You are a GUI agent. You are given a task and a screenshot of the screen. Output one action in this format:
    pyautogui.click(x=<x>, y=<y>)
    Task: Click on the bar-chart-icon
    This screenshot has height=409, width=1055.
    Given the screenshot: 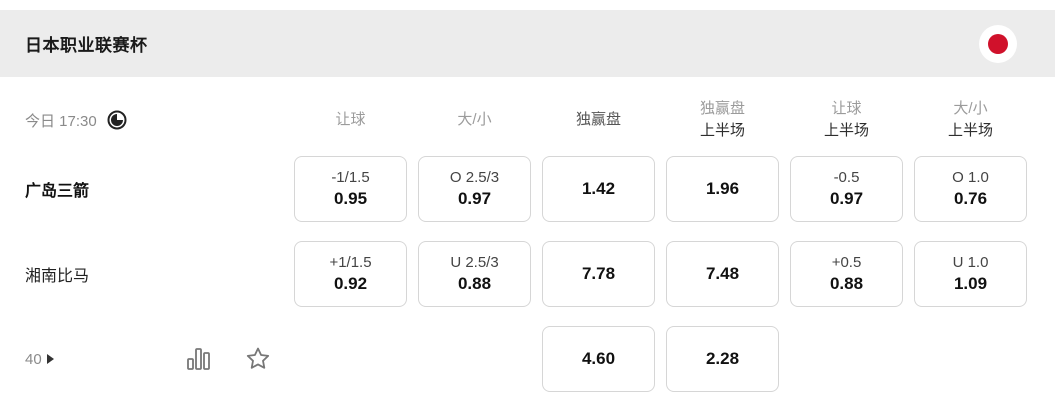 What is the action you would take?
    pyautogui.click(x=198, y=359)
    